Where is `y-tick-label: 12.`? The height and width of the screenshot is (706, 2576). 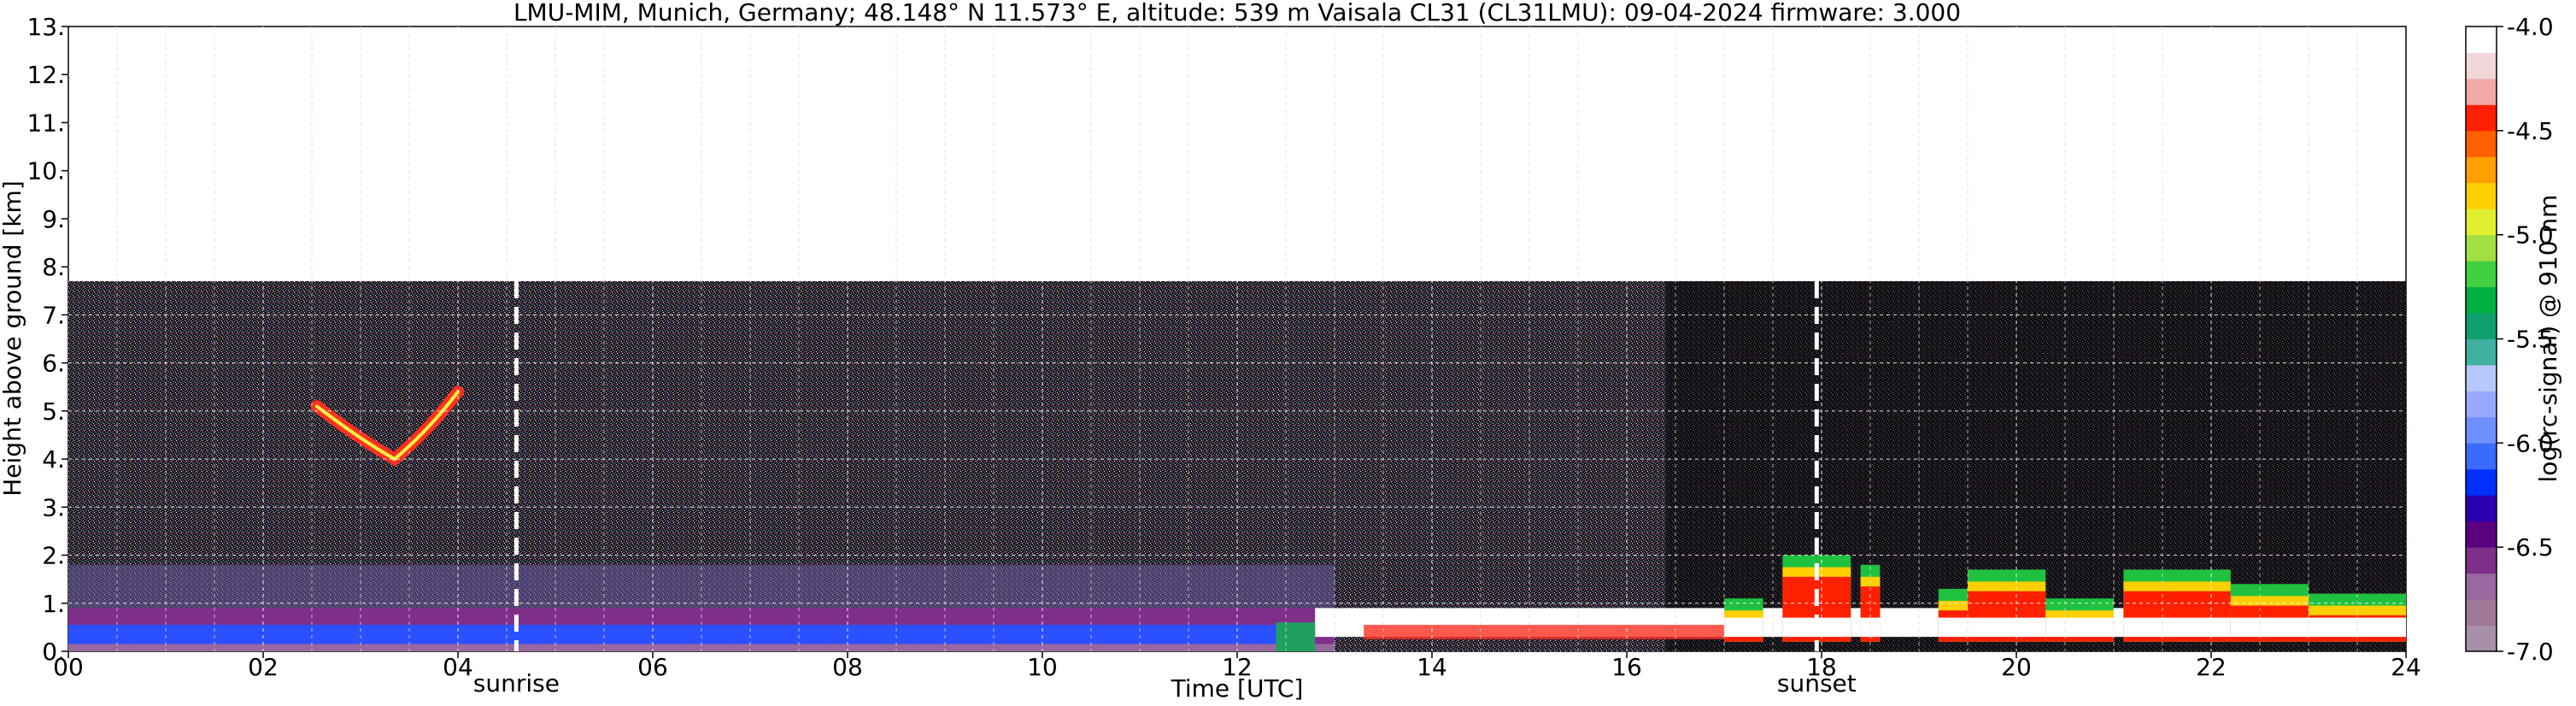
y-tick-label: 12. is located at coordinates (45, 75).